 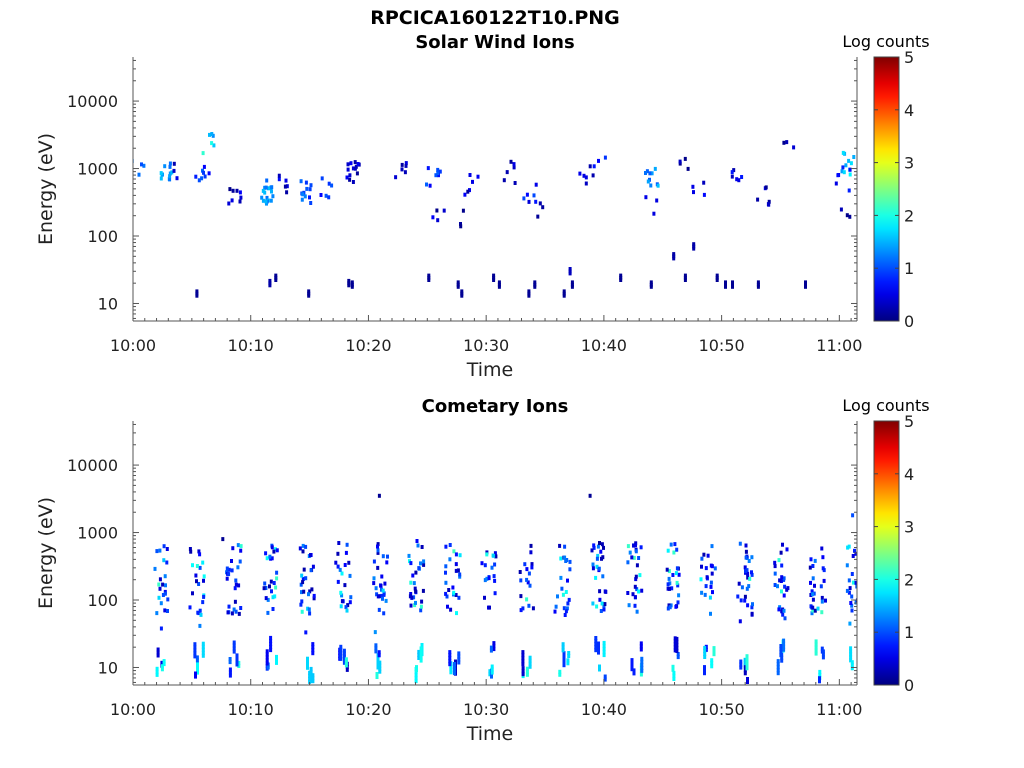 What do you see at coordinates (133, 345) in the screenshot?
I see `x-tick-label: 10:00` at bounding box center [133, 345].